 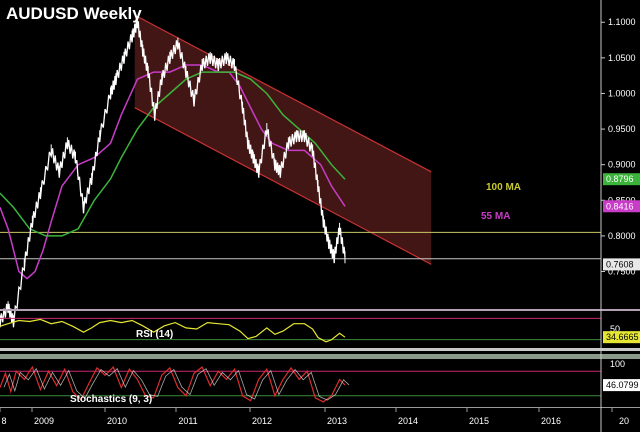 I want to click on rsi-tick-label: 50, so click(x=615, y=329).